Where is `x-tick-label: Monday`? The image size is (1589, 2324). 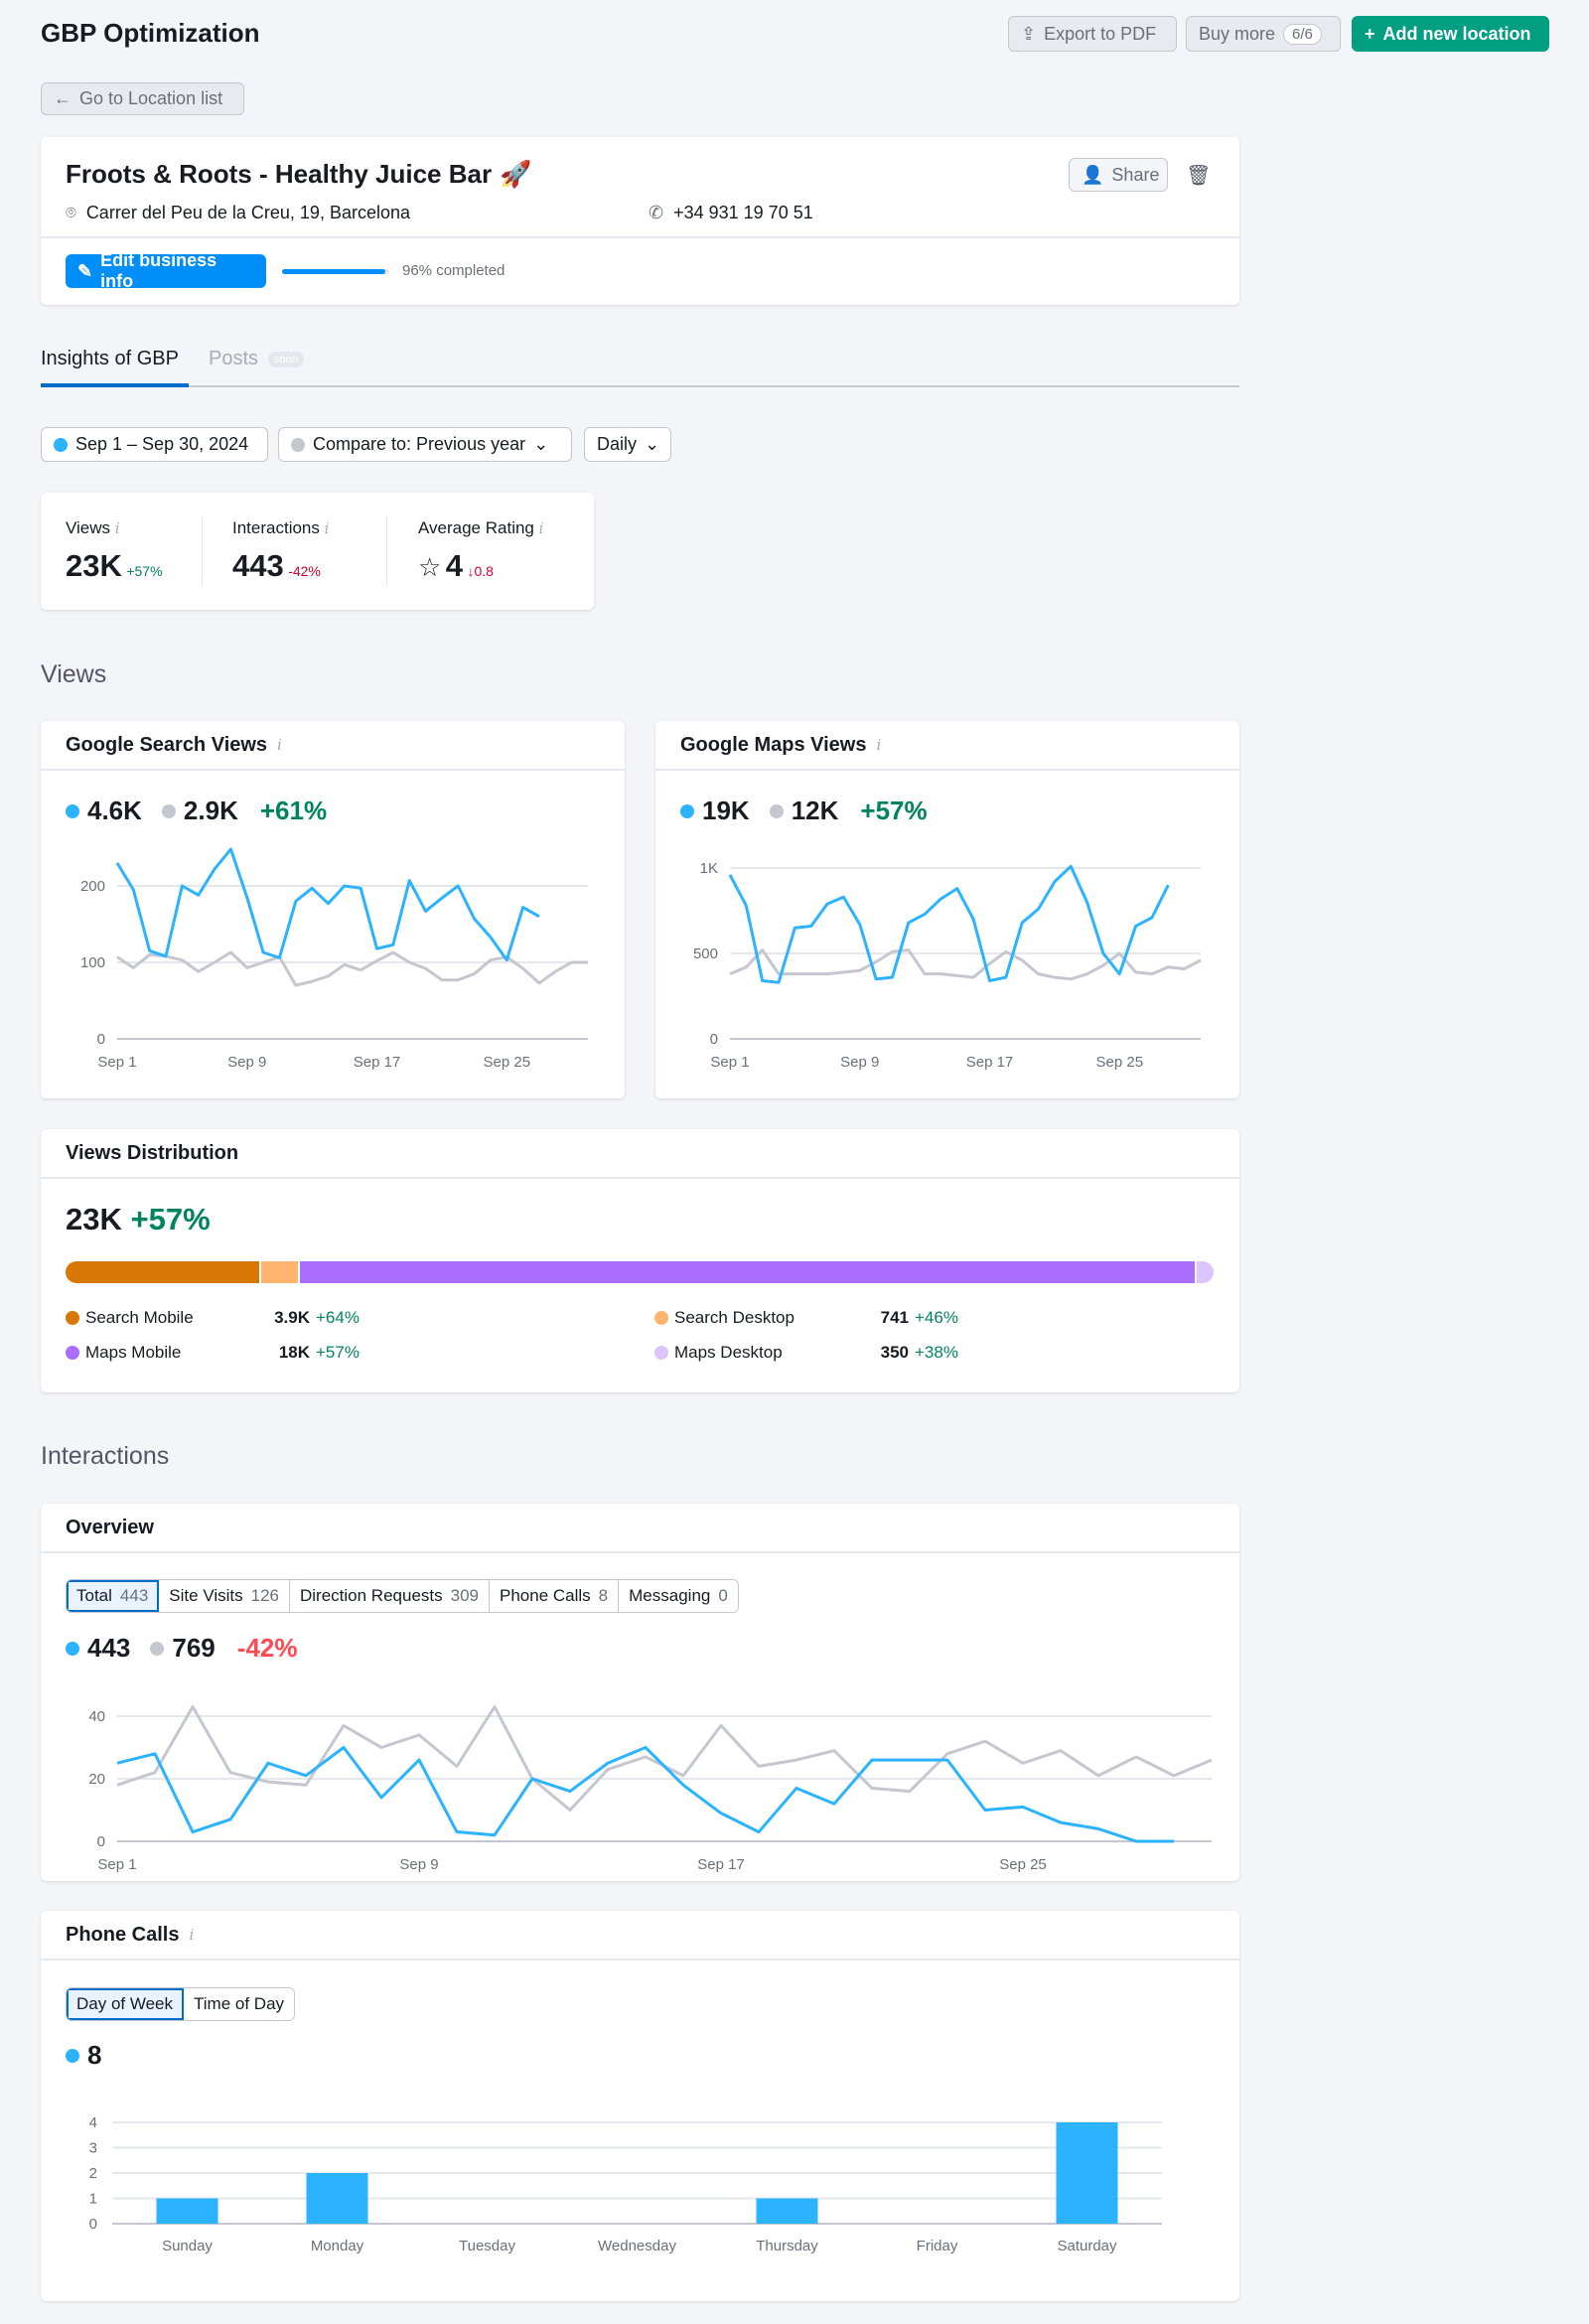 x-tick-label: Monday is located at coordinates (337, 2246).